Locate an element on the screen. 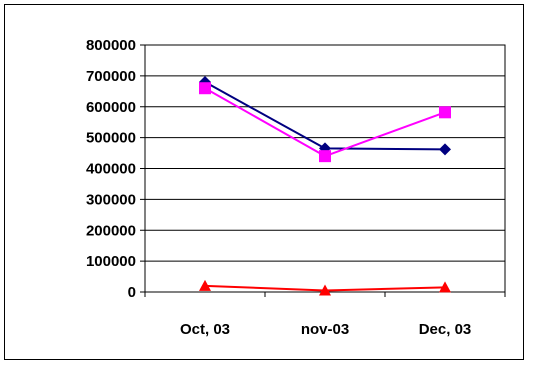 The width and height of the screenshot is (536, 369). y-tick-label: 400000 is located at coordinates (111, 169).